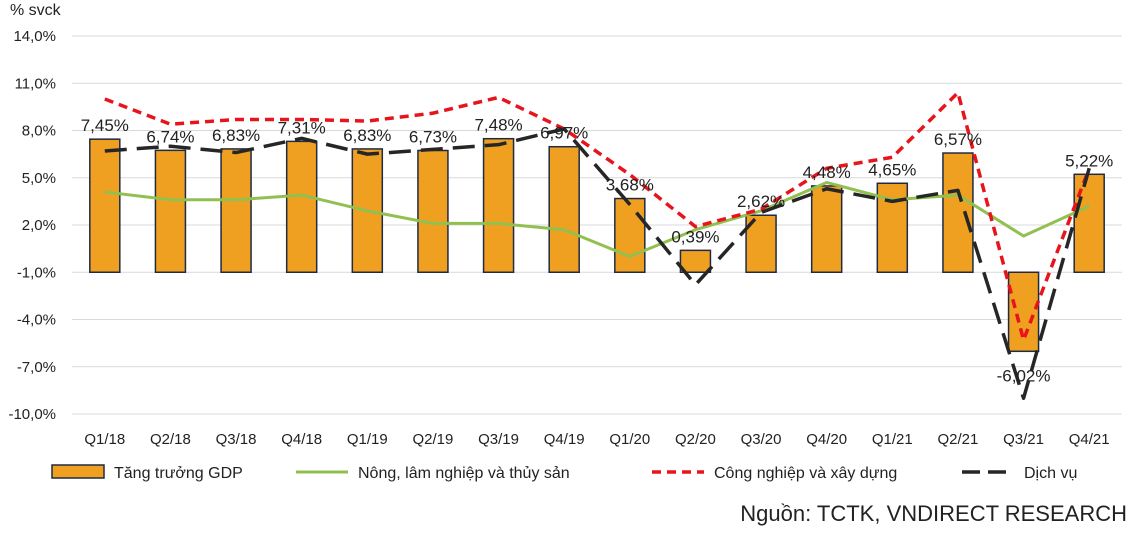 Image resolution: width=1141 pixels, height=535 pixels. What do you see at coordinates (1024, 375) in the screenshot?
I see `bar-data-label: -6,02%` at bounding box center [1024, 375].